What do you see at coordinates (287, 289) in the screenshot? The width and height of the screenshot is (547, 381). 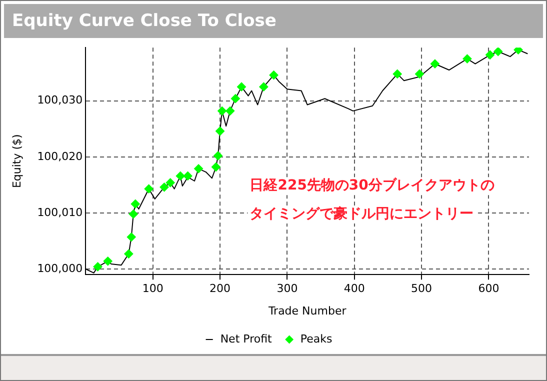 I see `x-tick-label: 300` at bounding box center [287, 289].